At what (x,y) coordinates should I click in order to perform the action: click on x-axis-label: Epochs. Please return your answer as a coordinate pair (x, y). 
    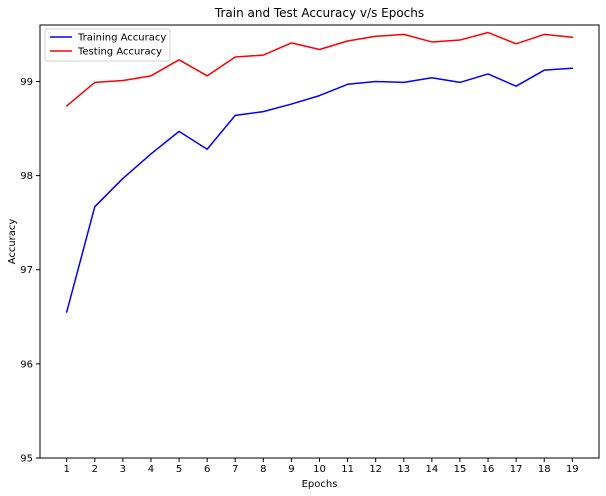
    Looking at the image, I should click on (320, 484).